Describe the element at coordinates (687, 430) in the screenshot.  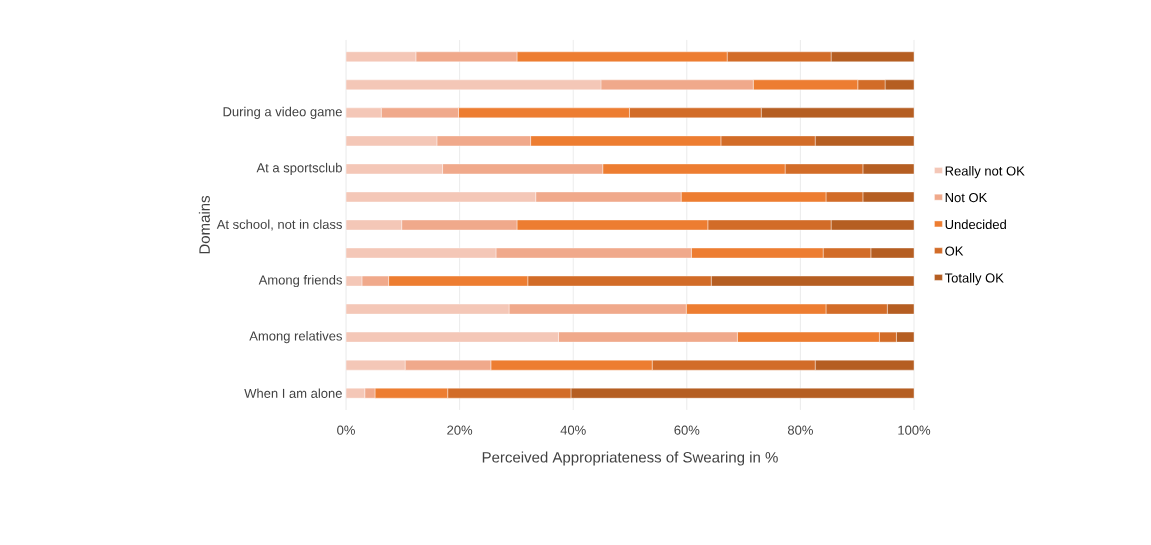
I see `x-tick-label: 60%` at that location.